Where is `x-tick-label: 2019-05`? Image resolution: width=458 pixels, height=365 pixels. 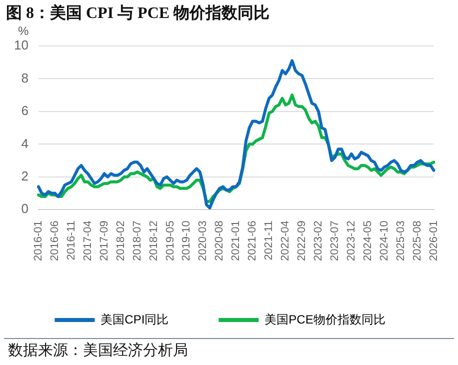 x-tick-label: 2019-05 is located at coordinates (170, 241).